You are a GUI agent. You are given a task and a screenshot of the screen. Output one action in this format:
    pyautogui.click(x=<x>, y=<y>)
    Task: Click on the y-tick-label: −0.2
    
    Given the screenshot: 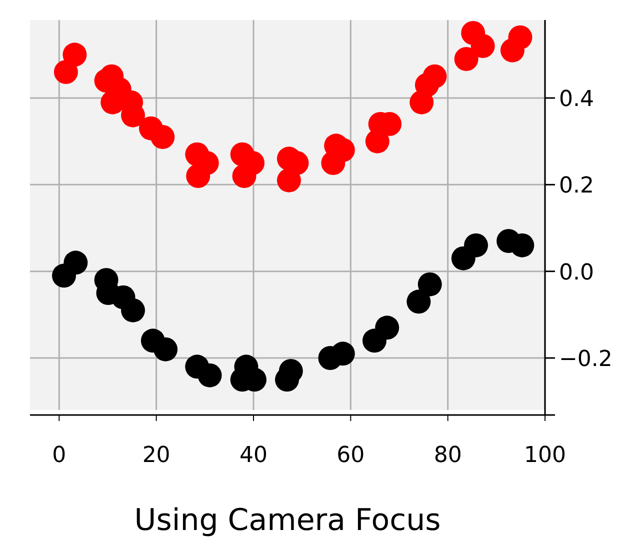 What is the action you would take?
    pyautogui.click(x=585, y=359)
    